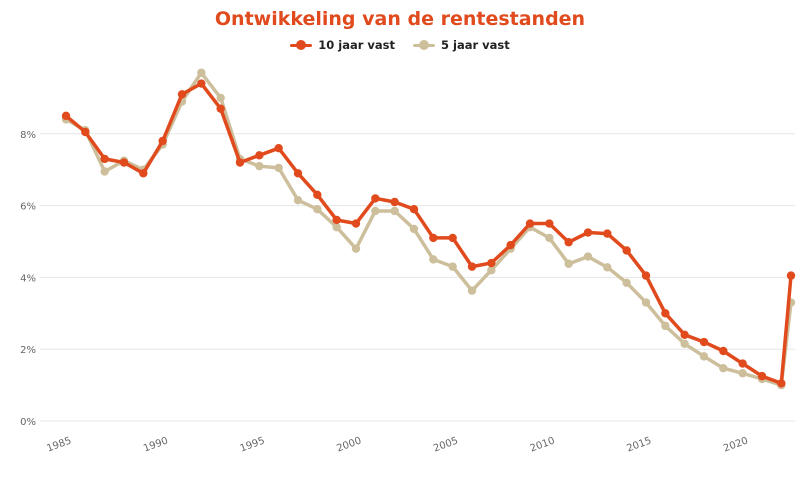 This screenshot has height=480, width=800. Describe the element at coordinates (639, 444) in the screenshot. I see `x-tick-label: 2015` at that location.